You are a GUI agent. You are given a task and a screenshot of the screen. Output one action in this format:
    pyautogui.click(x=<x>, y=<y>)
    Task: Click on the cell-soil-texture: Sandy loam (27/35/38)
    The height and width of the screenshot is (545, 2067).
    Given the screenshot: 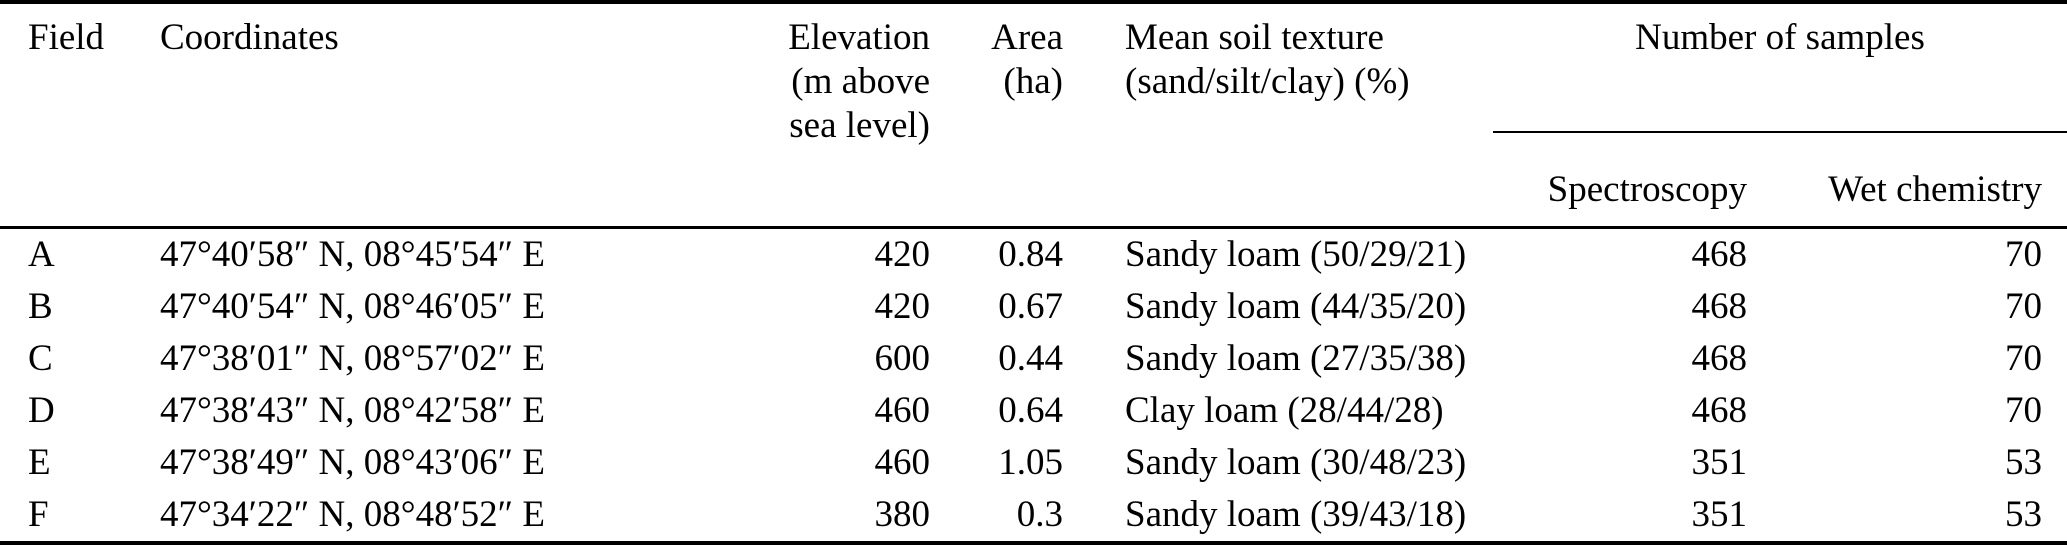 What is the action you would take?
    pyautogui.click(x=1296, y=358)
    